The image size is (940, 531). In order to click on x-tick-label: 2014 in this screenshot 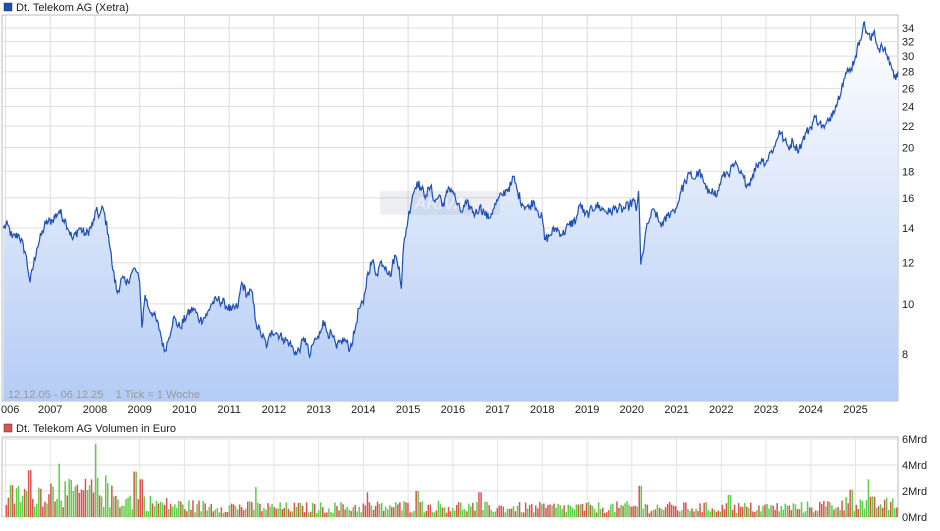, I will do `click(363, 410)`.